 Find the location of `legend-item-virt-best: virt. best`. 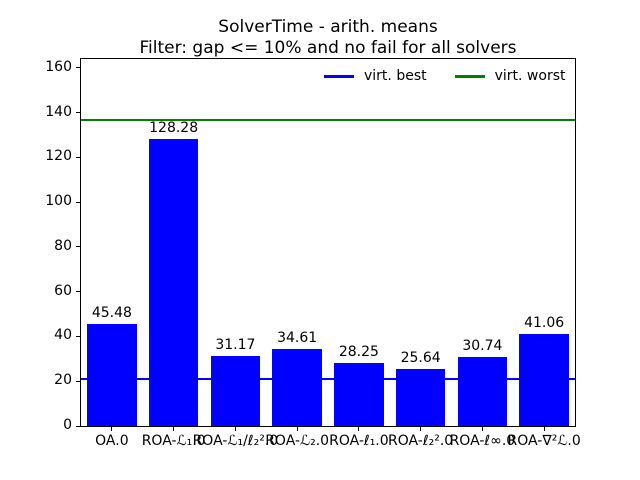

legend-item-virt-best: virt. best is located at coordinates (375, 76).